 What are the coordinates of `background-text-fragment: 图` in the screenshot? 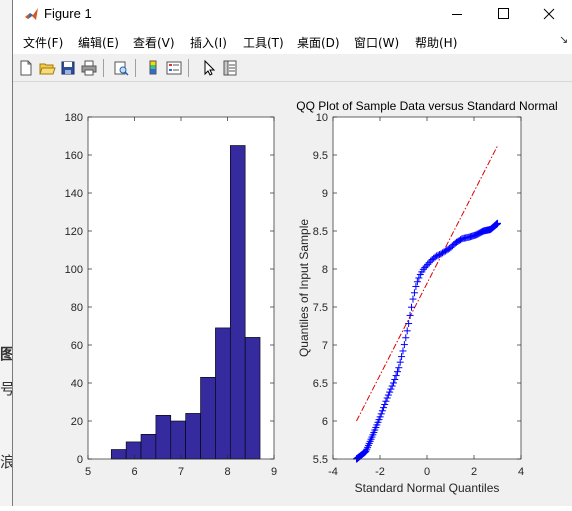 It's located at (8, 354).